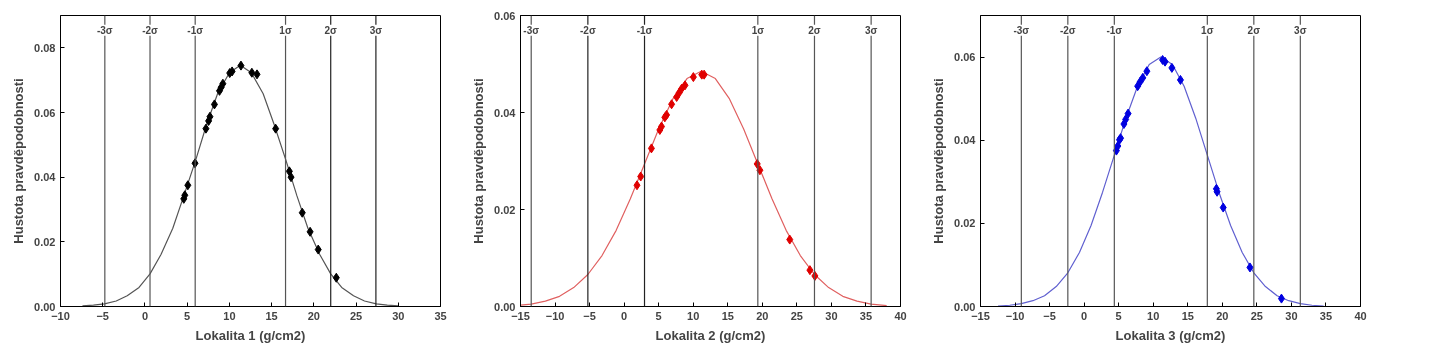 The width and height of the screenshot is (1430, 350). What do you see at coordinates (45, 47) in the screenshot?
I see `y-tick-label: 0.08` at bounding box center [45, 47].